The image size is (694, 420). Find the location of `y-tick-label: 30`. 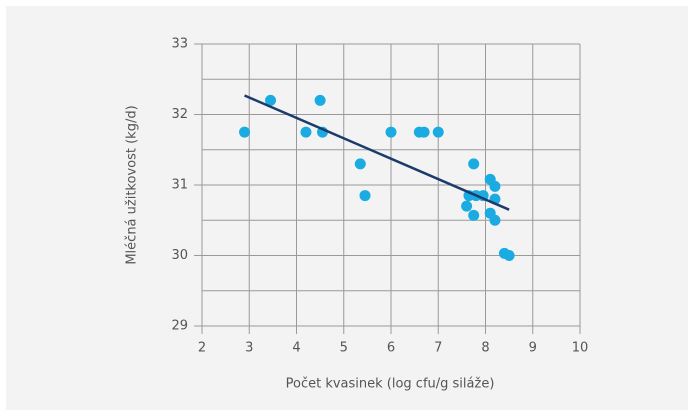

y-tick-label: 30 is located at coordinates (179, 255).